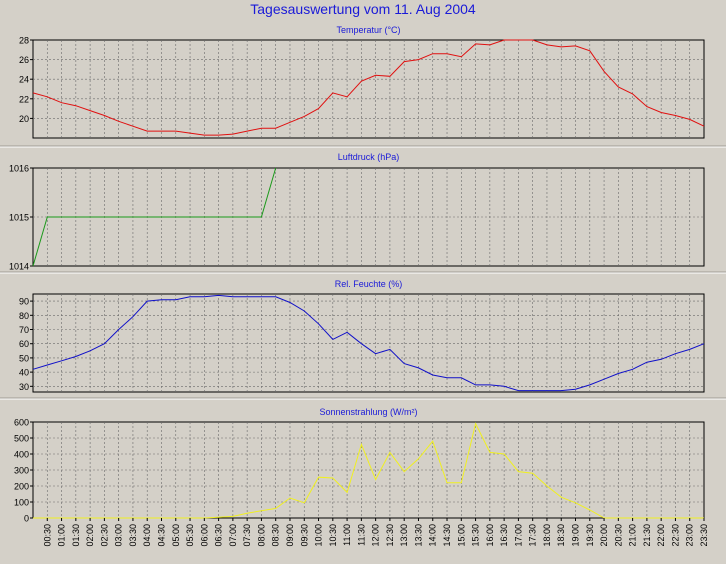 The width and height of the screenshot is (726, 564). Describe the element at coordinates (368, 30) in the screenshot. I see `chart-title: Temperatur (°C)` at that location.